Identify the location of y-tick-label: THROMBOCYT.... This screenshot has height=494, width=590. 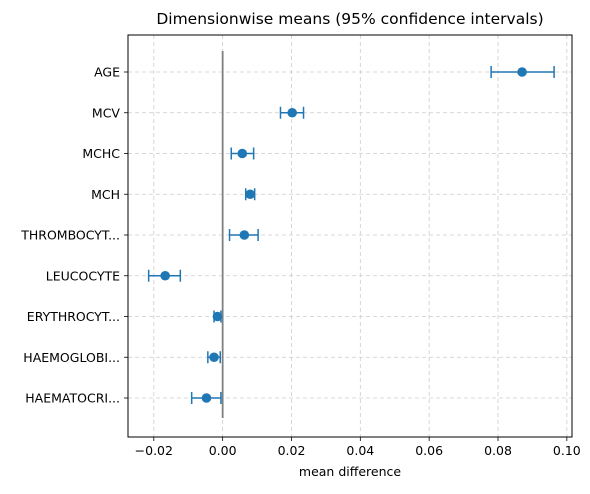
(70, 235).